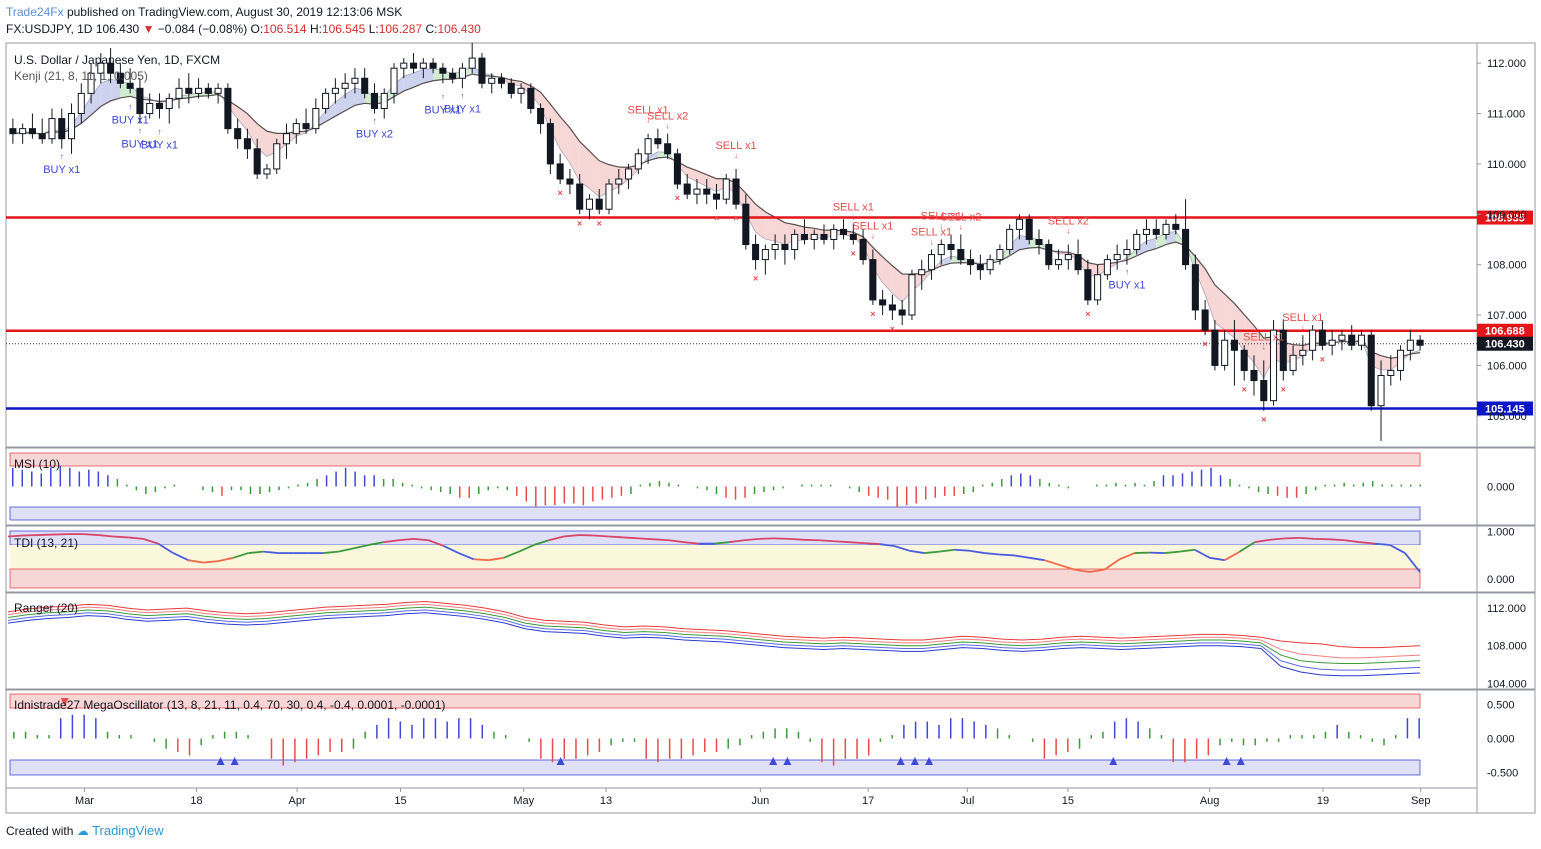 Image resolution: width=1541 pixels, height=849 pixels. I want to click on last-price-label: 106.430, so click(1505, 345).